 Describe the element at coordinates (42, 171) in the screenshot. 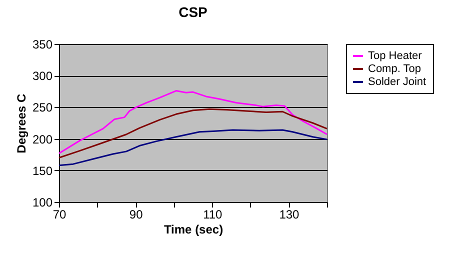

I see `y-tick-label: 150` at that location.